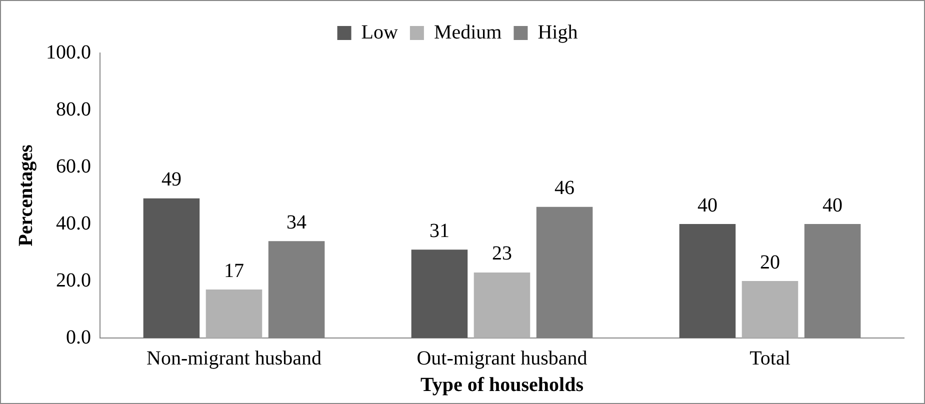 Image resolution: width=925 pixels, height=404 pixels. I want to click on data-label: 46, so click(564, 188).